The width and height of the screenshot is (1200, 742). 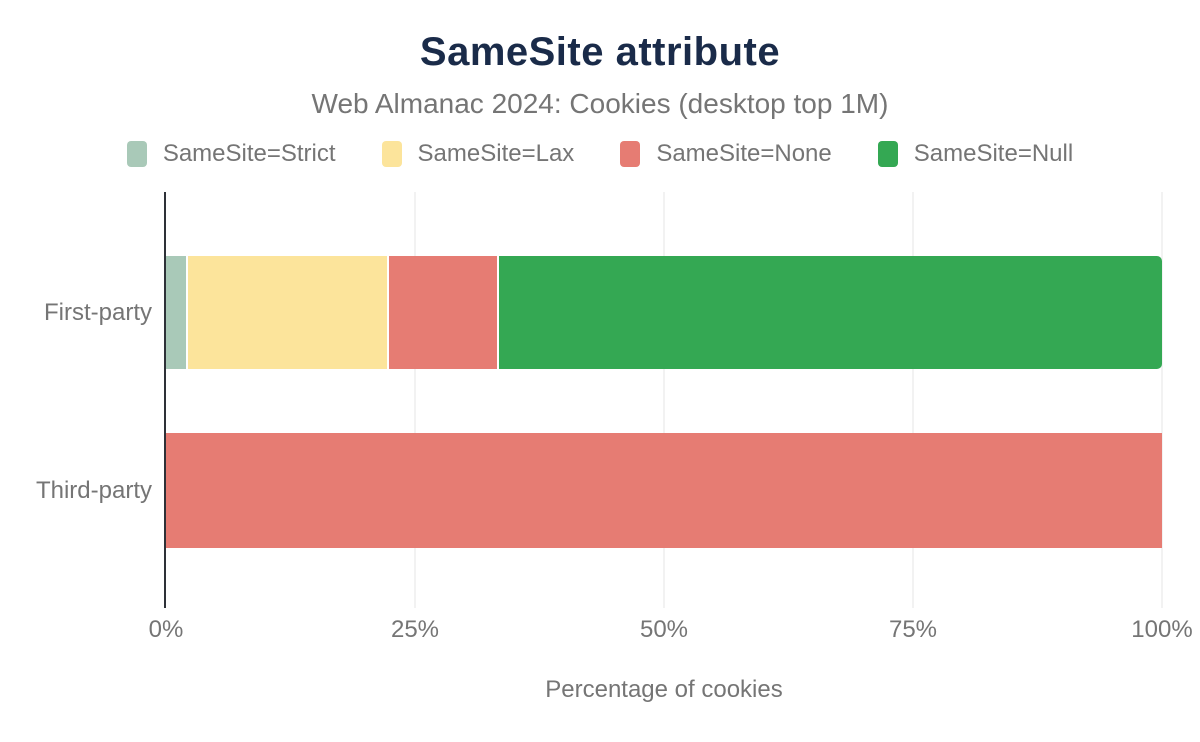 What do you see at coordinates (600, 52) in the screenshot?
I see `page-title: SameSite attribute` at bounding box center [600, 52].